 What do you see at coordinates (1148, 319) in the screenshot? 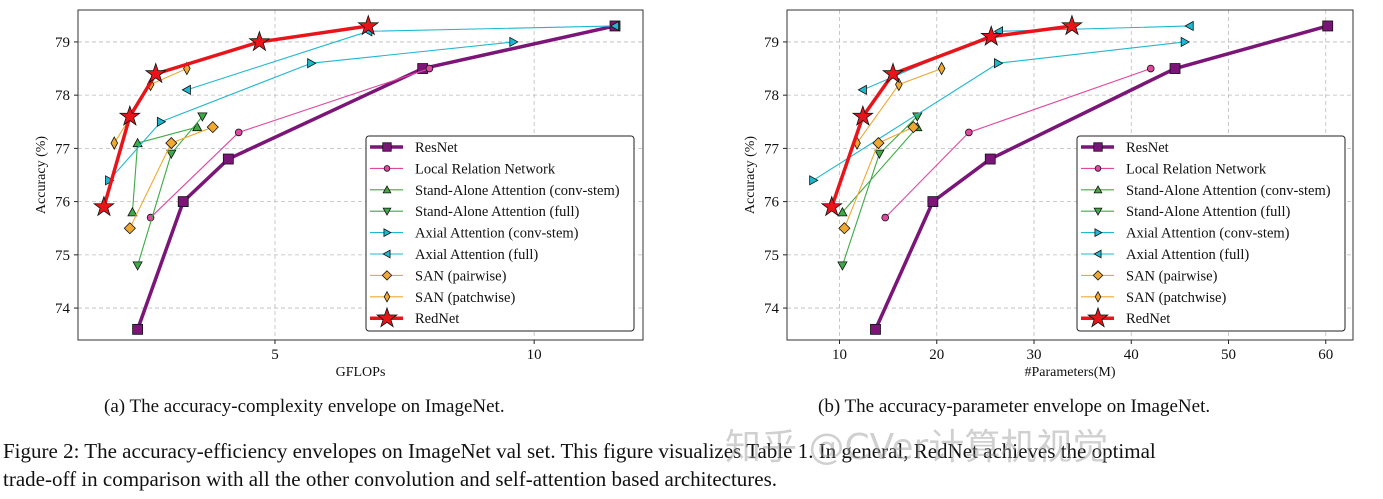
I see `legend-label: RedNet` at bounding box center [1148, 319].